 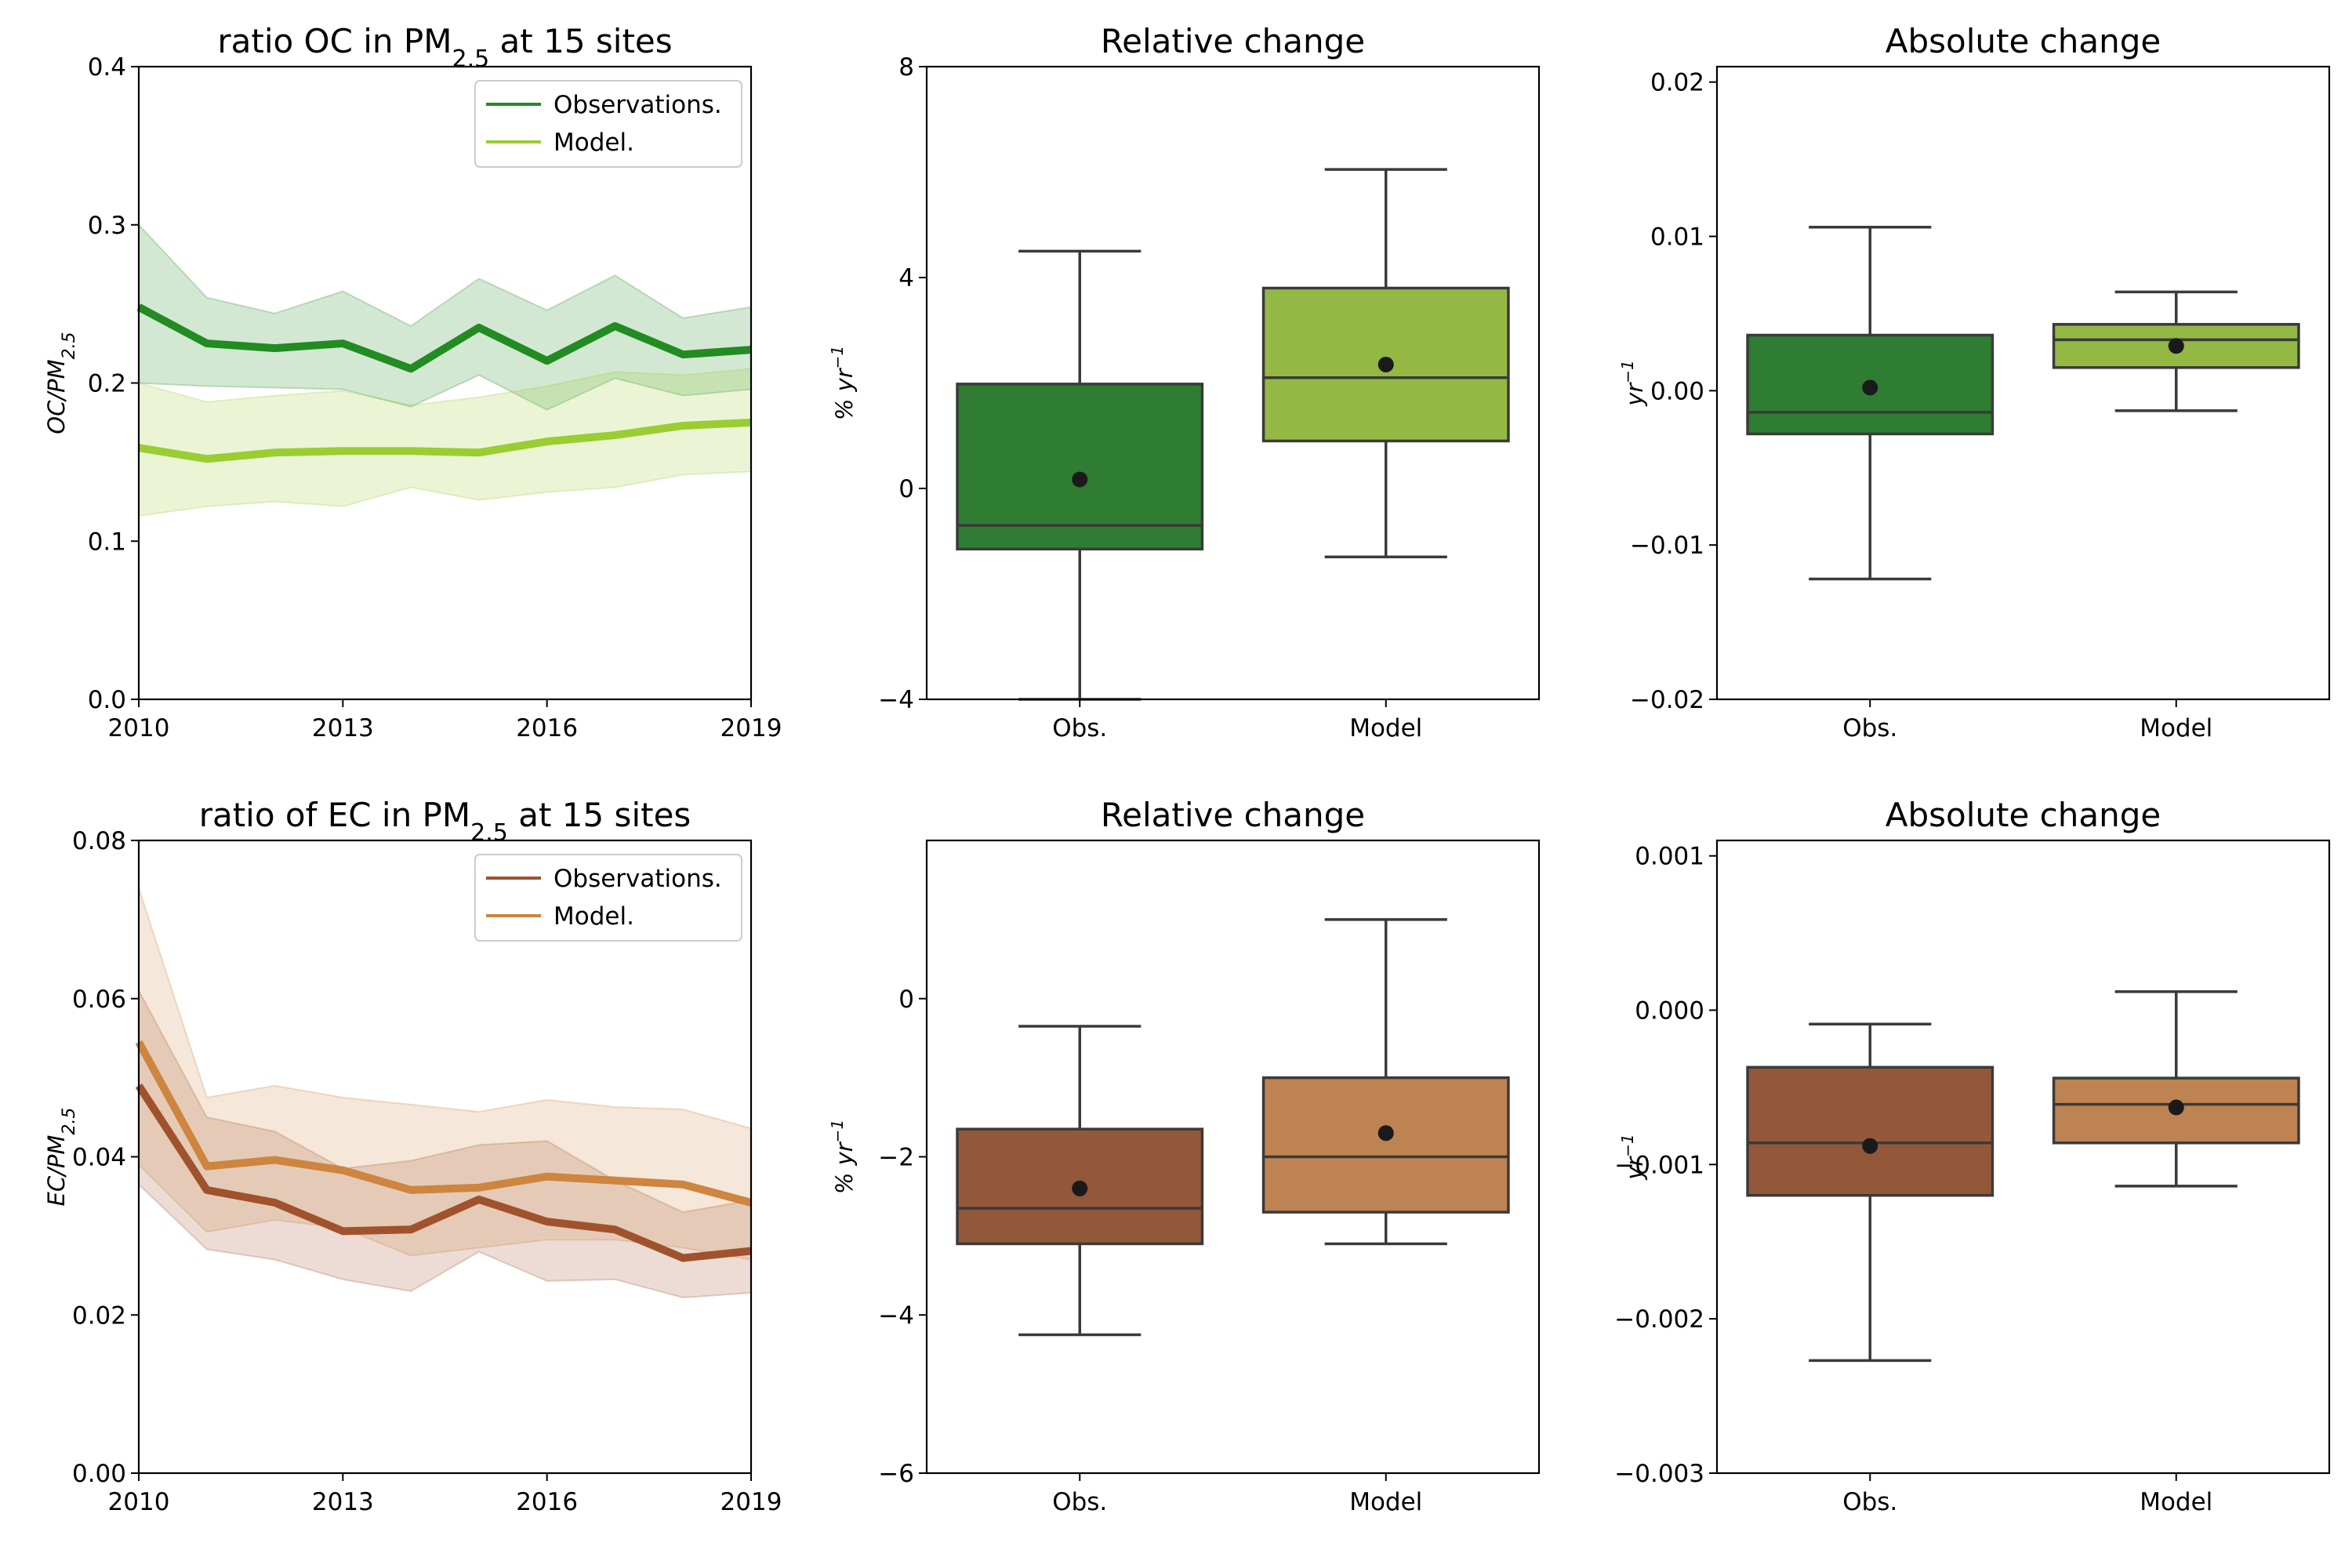 What do you see at coordinates (1659, 1474) in the screenshot?
I see `y-tick-label: −0.003` at bounding box center [1659, 1474].